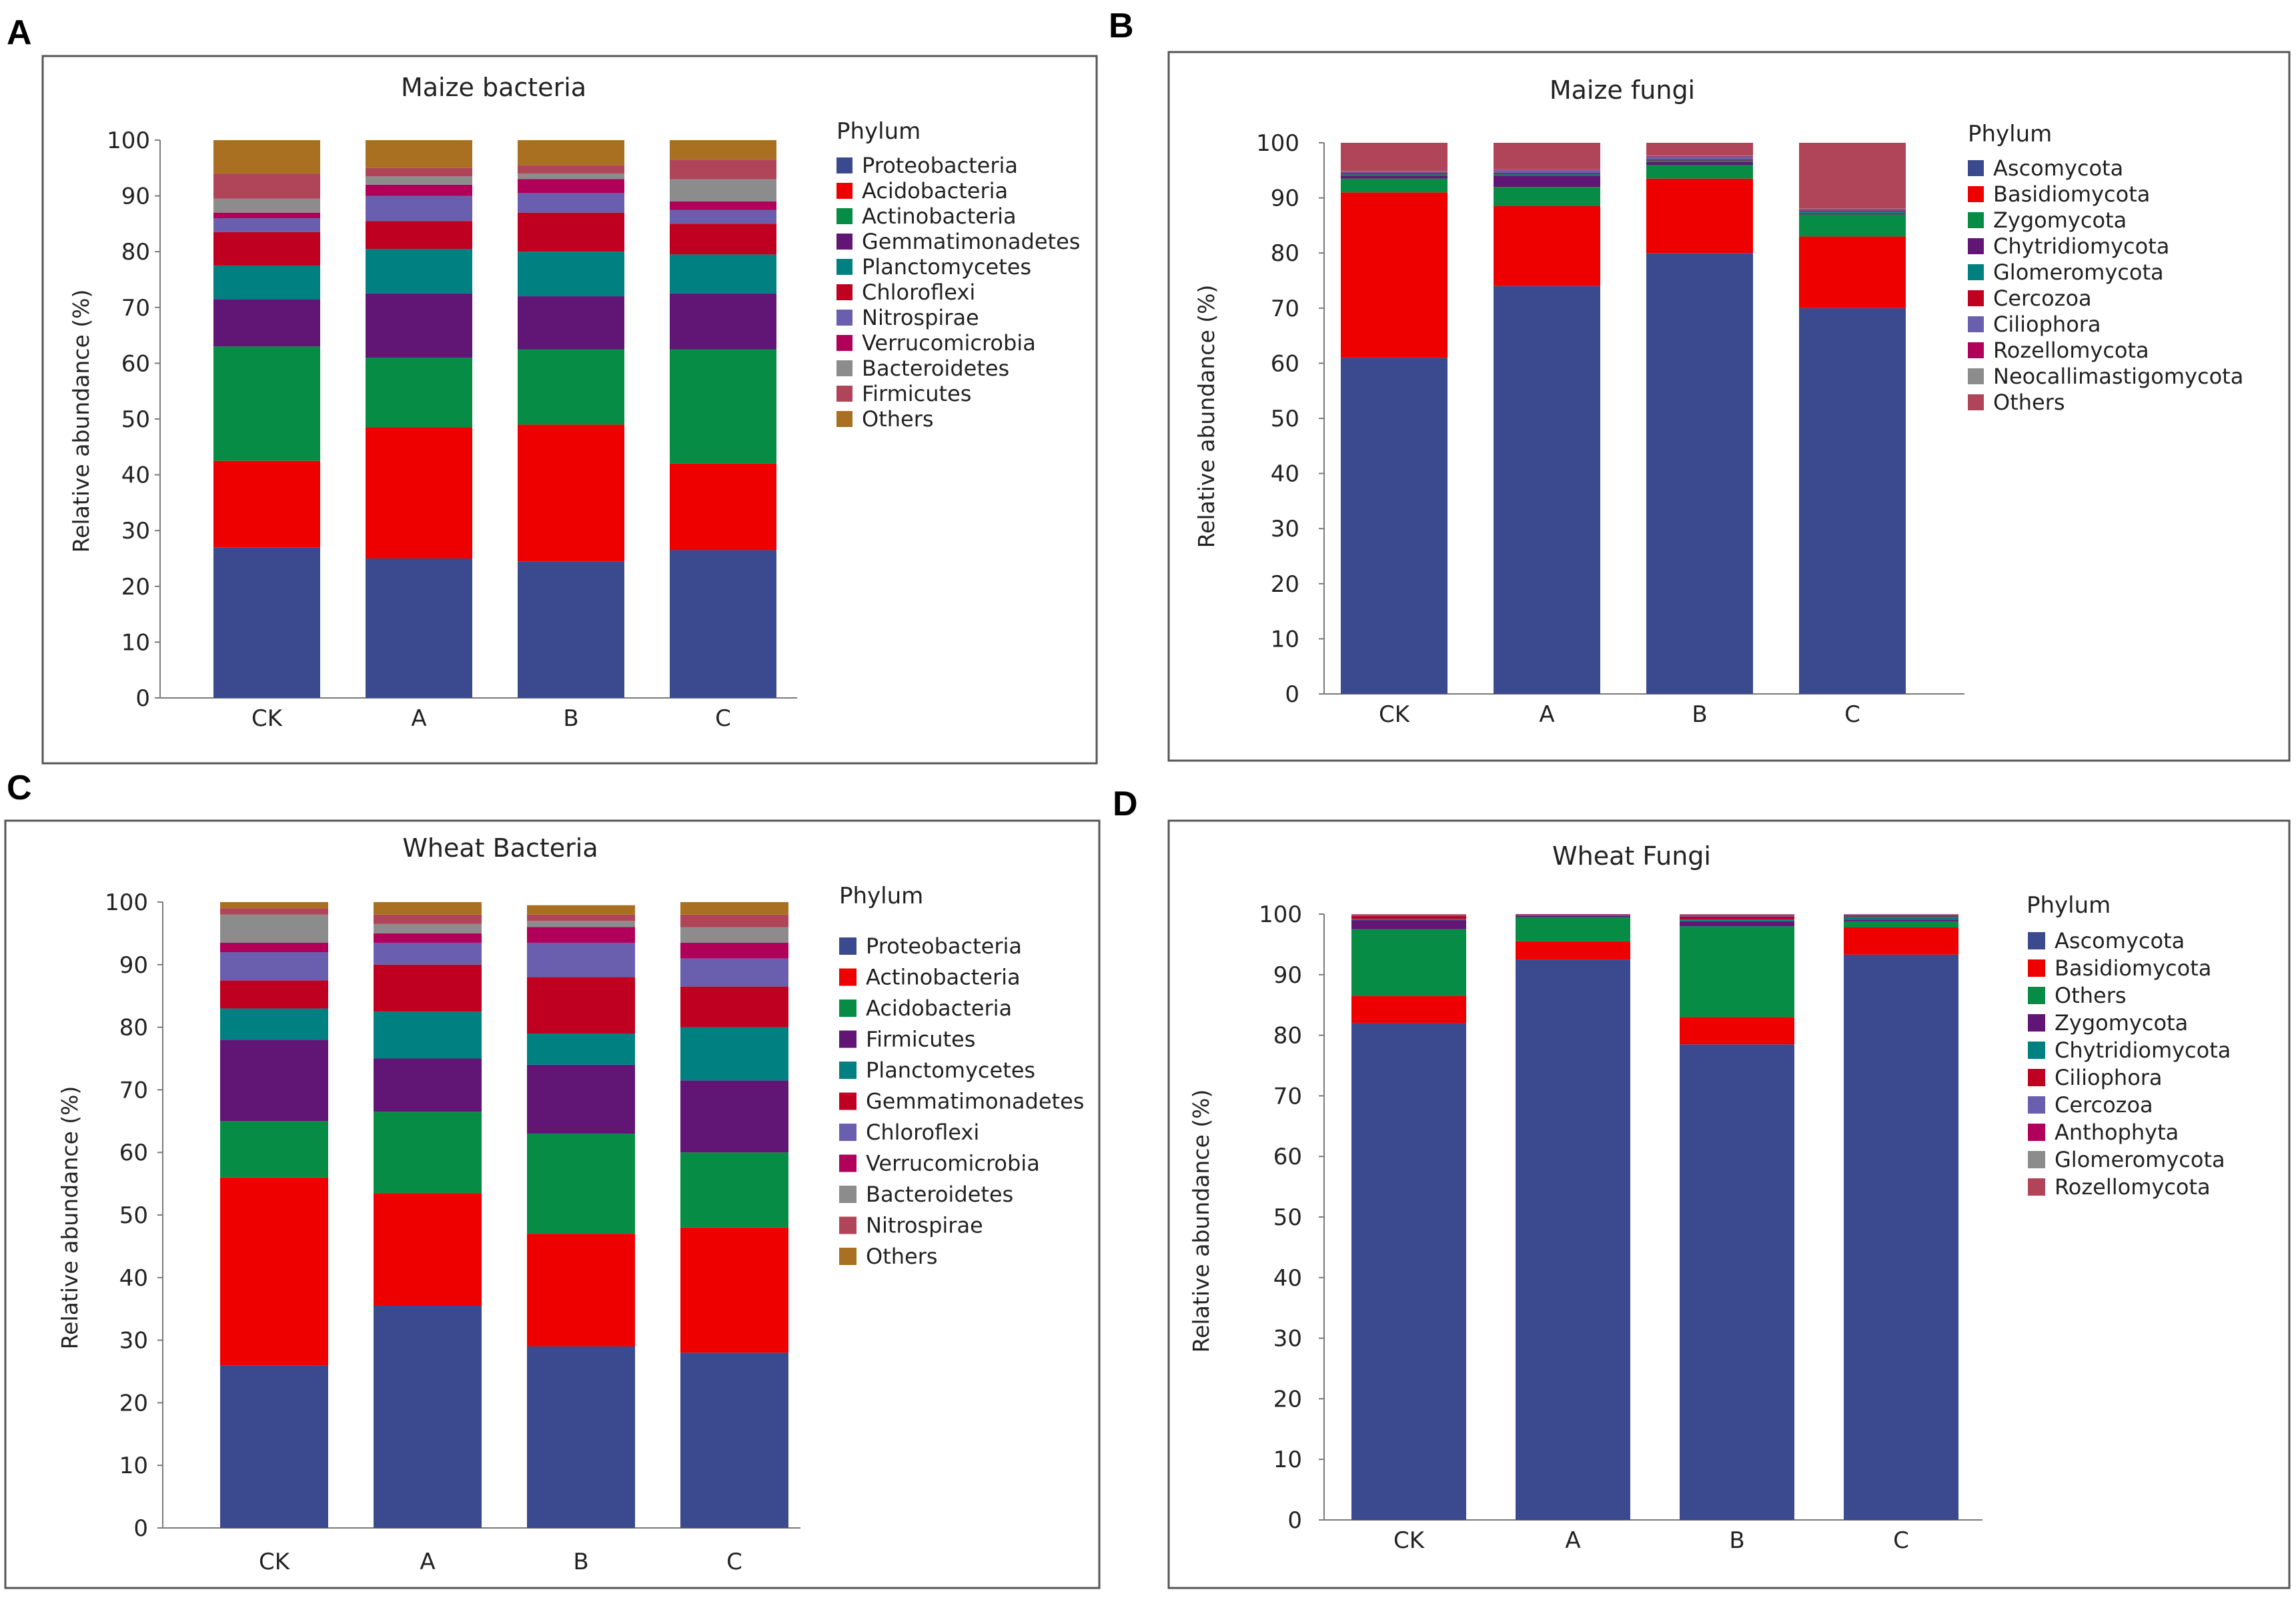 The width and height of the screenshot is (2296, 1608). I want to click on bar-segment-c-c-gemmatimonadetes, so click(734, 1007).